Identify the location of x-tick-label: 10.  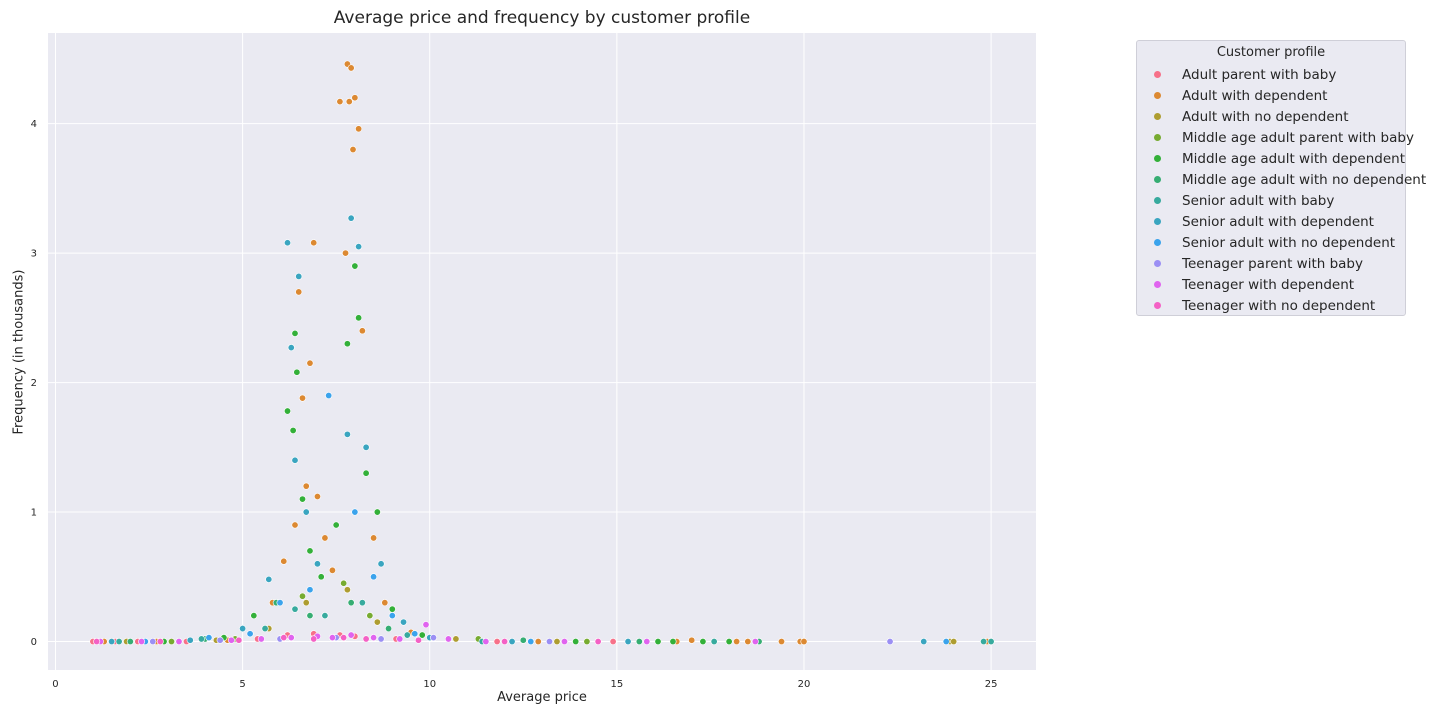
(429, 684).